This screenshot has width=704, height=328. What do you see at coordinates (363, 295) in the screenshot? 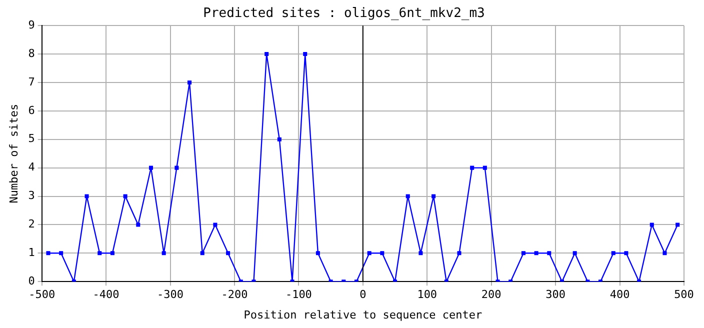
I see `x-tick-label: 0` at bounding box center [363, 295].